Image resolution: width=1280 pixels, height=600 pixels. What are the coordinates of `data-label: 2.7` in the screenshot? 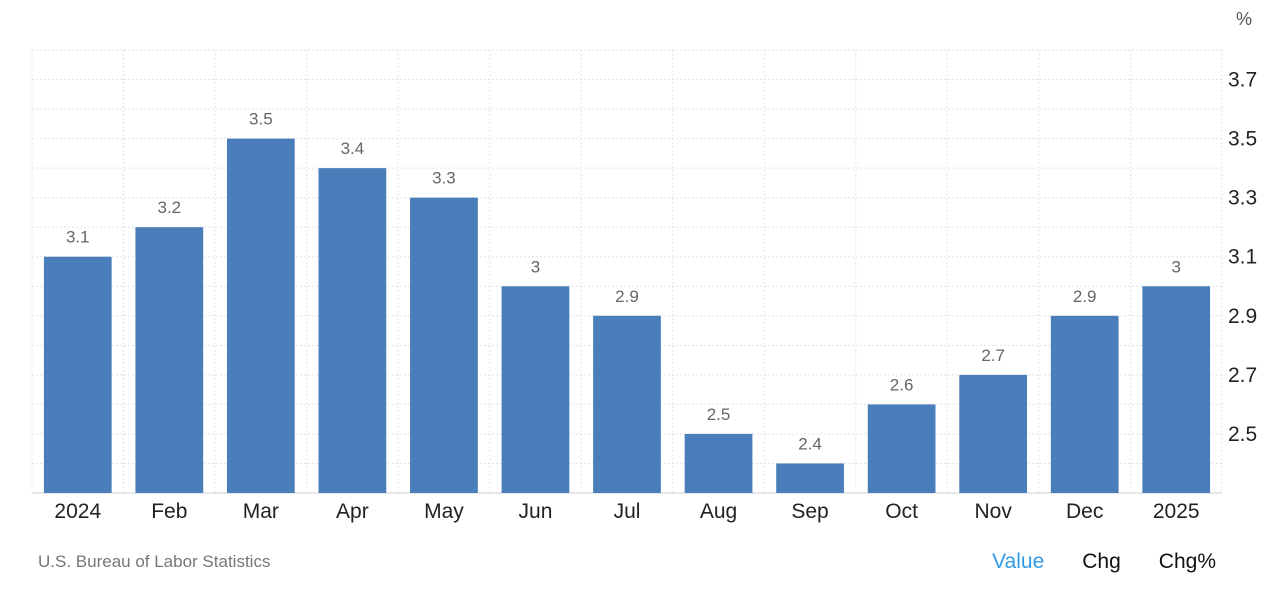 It's located at (993, 355).